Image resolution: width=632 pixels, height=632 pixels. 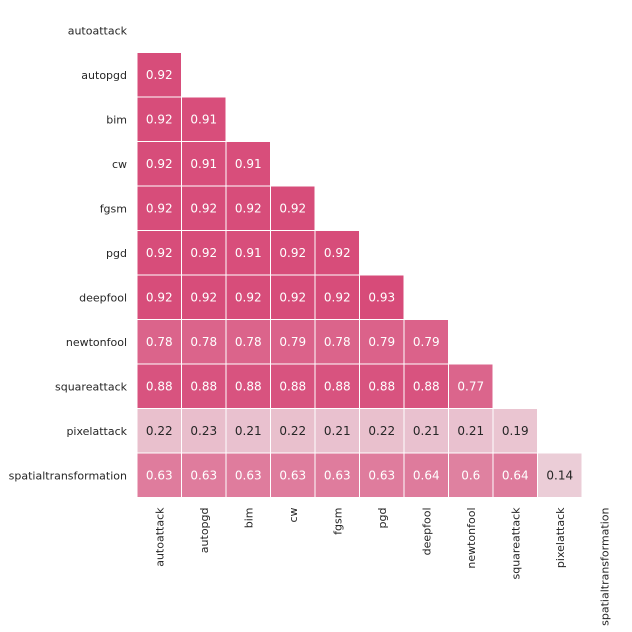 What do you see at coordinates (116, 119) in the screenshot?
I see `row-label-bim: bim` at bounding box center [116, 119].